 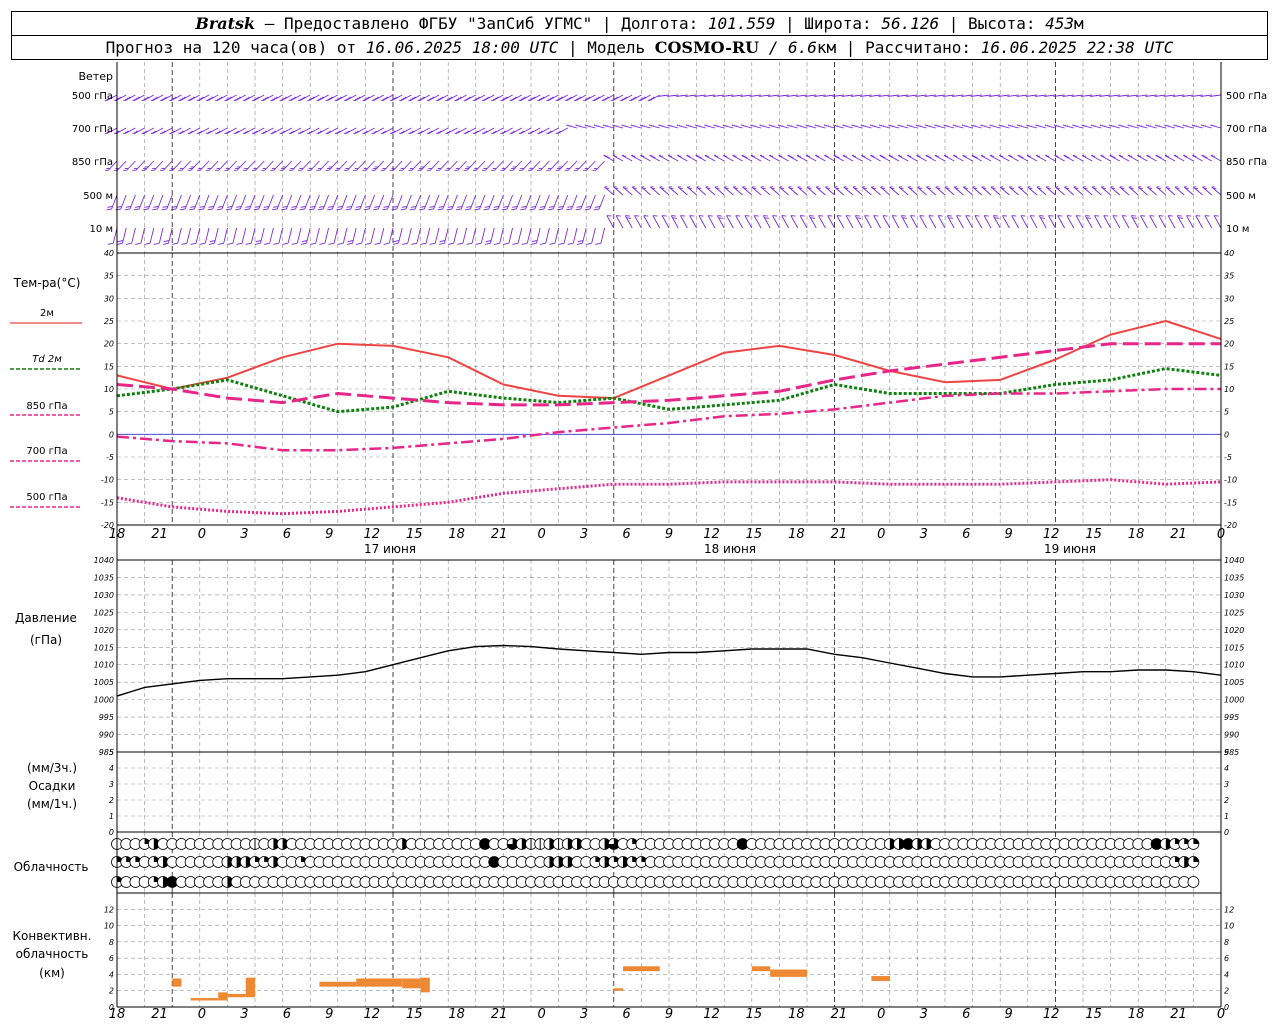 I want to click on alt-label: Высота:, so click(x=1002, y=23).